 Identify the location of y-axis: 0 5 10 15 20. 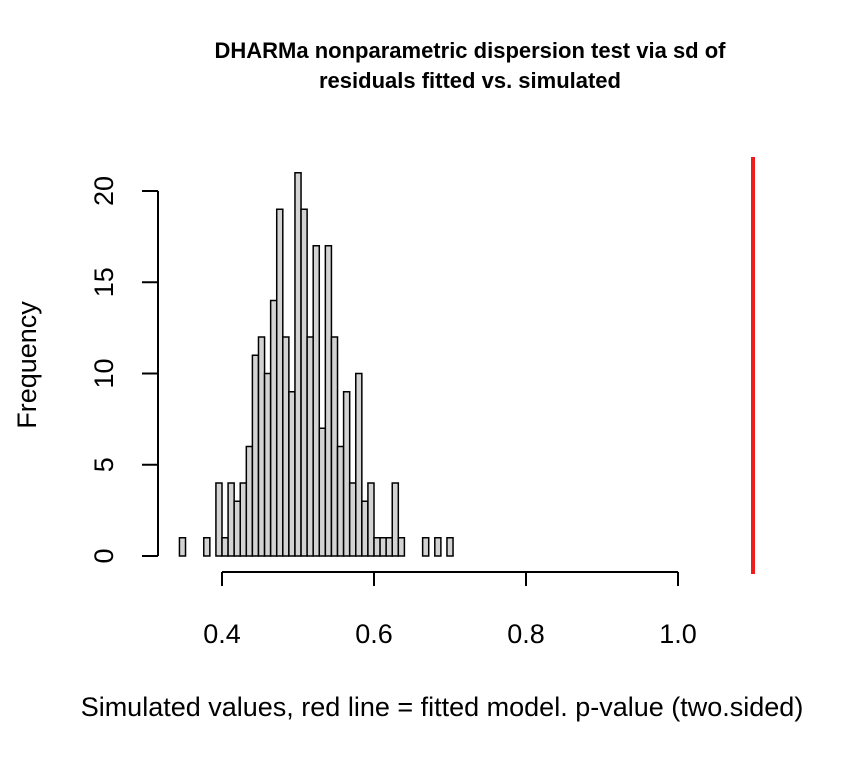
(124, 370).